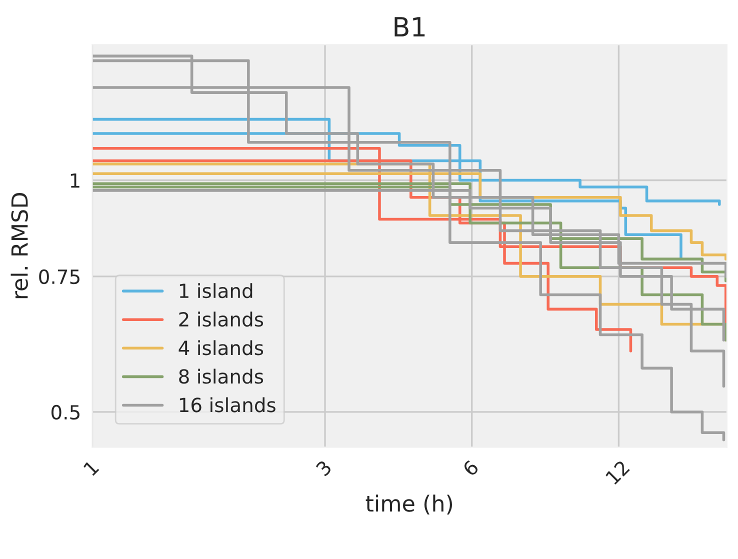 The height and width of the screenshot is (559, 738). What do you see at coordinates (409, 26) in the screenshot?
I see `chart-title: B1` at bounding box center [409, 26].